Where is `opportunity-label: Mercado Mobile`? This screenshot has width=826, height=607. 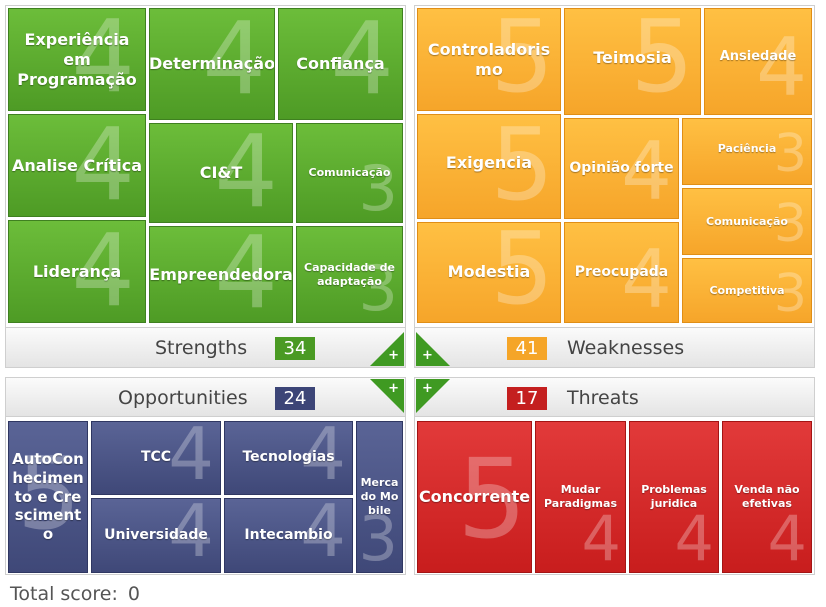 opportunity-label: Mercado Mobile is located at coordinates (379, 496).